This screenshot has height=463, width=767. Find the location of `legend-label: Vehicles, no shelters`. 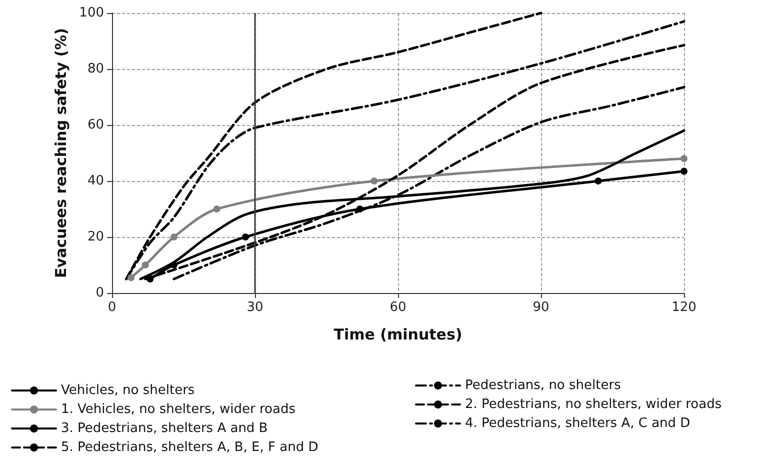

legend-label: Vehicles, no shelters is located at coordinates (128, 390).